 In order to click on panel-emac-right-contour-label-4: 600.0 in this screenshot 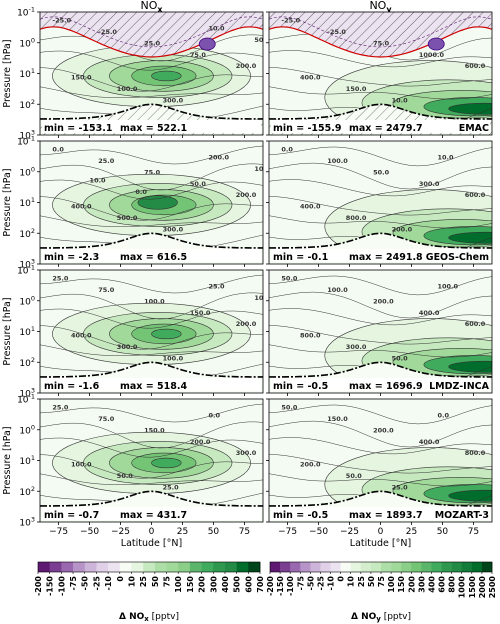, I will do `click(475, 66)`.